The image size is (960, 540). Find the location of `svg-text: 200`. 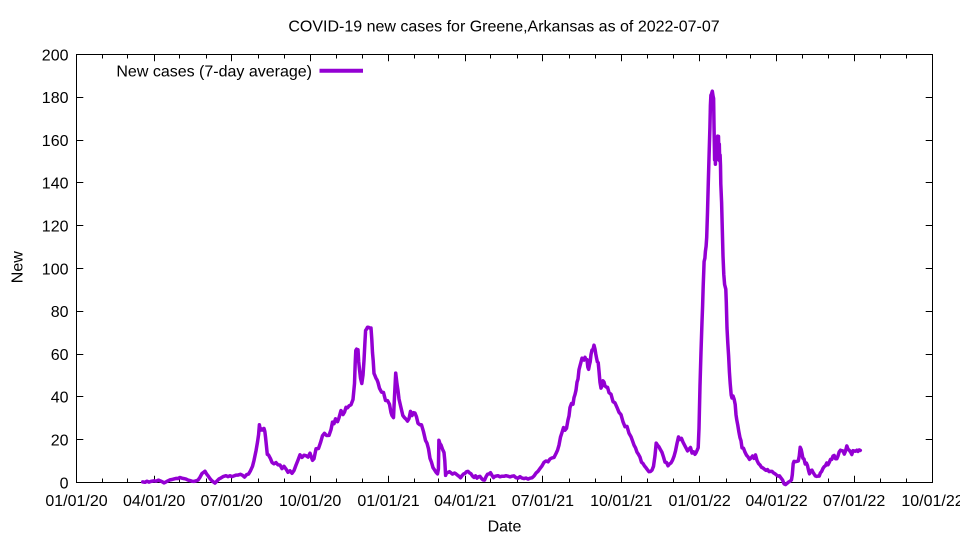

svg-text: 200 is located at coordinates (55, 55).